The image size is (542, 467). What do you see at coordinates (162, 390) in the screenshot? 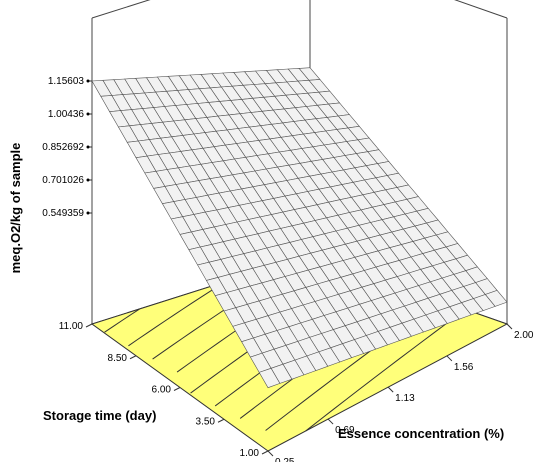
I see `x-tick-label: 6.00` at bounding box center [162, 390].